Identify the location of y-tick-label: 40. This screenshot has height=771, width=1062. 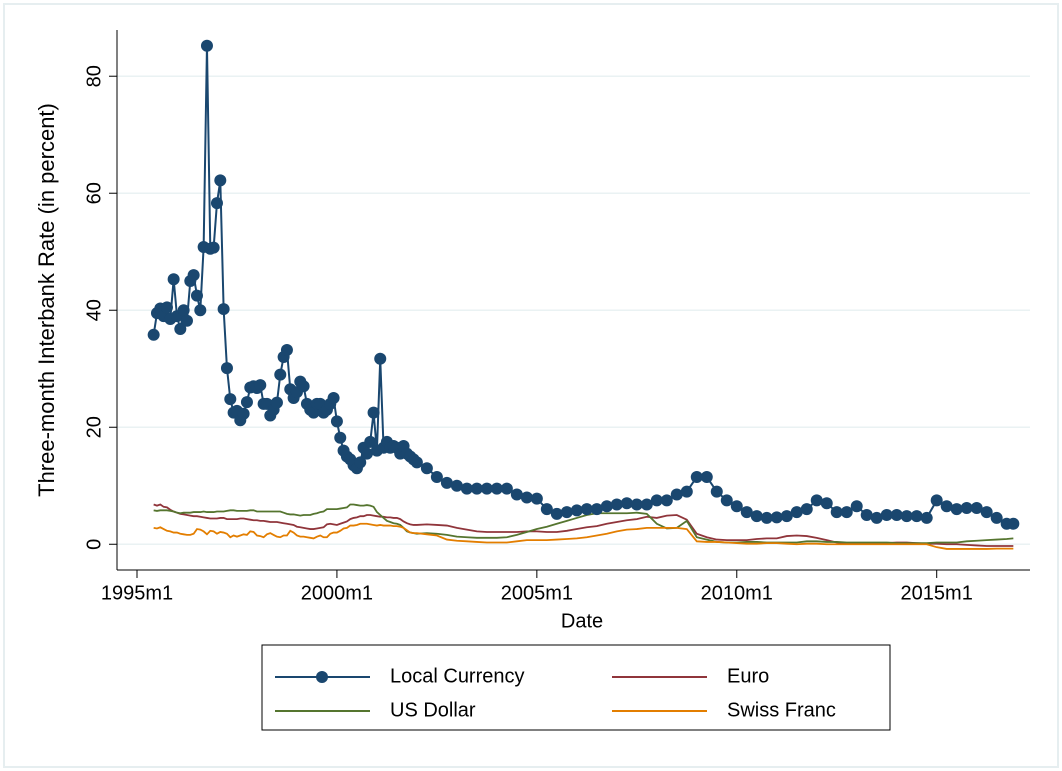
(94, 310).